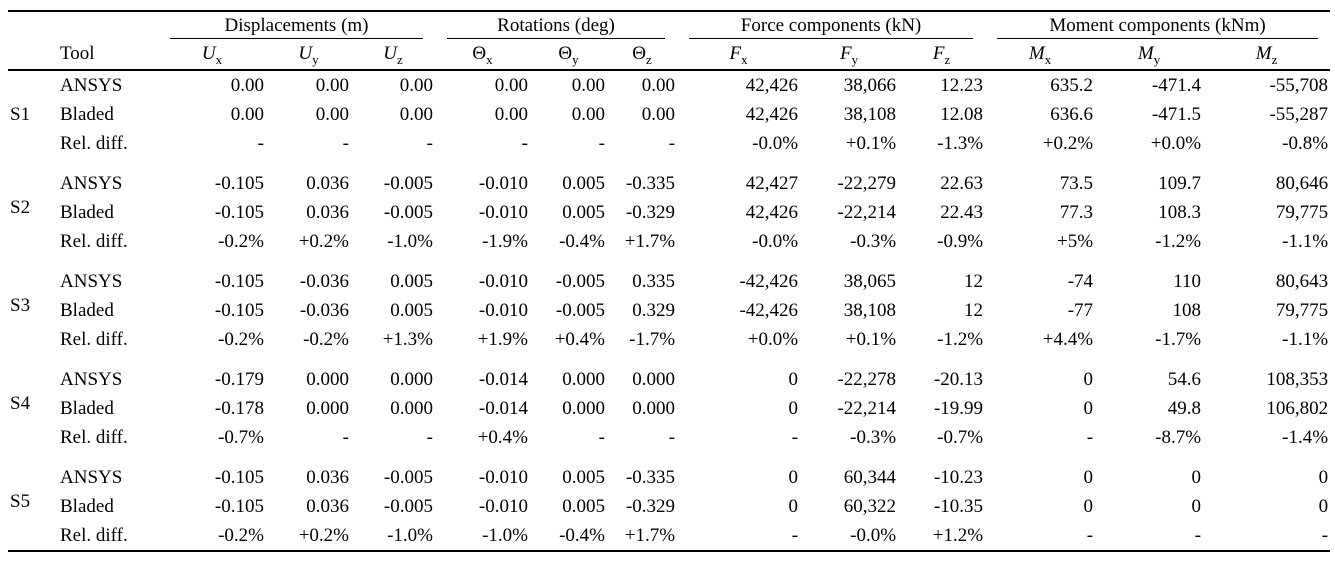 Image resolution: width=1335 pixels, height=567 pixels. I want to click on value-cell: 38,108, so click(870, 310).